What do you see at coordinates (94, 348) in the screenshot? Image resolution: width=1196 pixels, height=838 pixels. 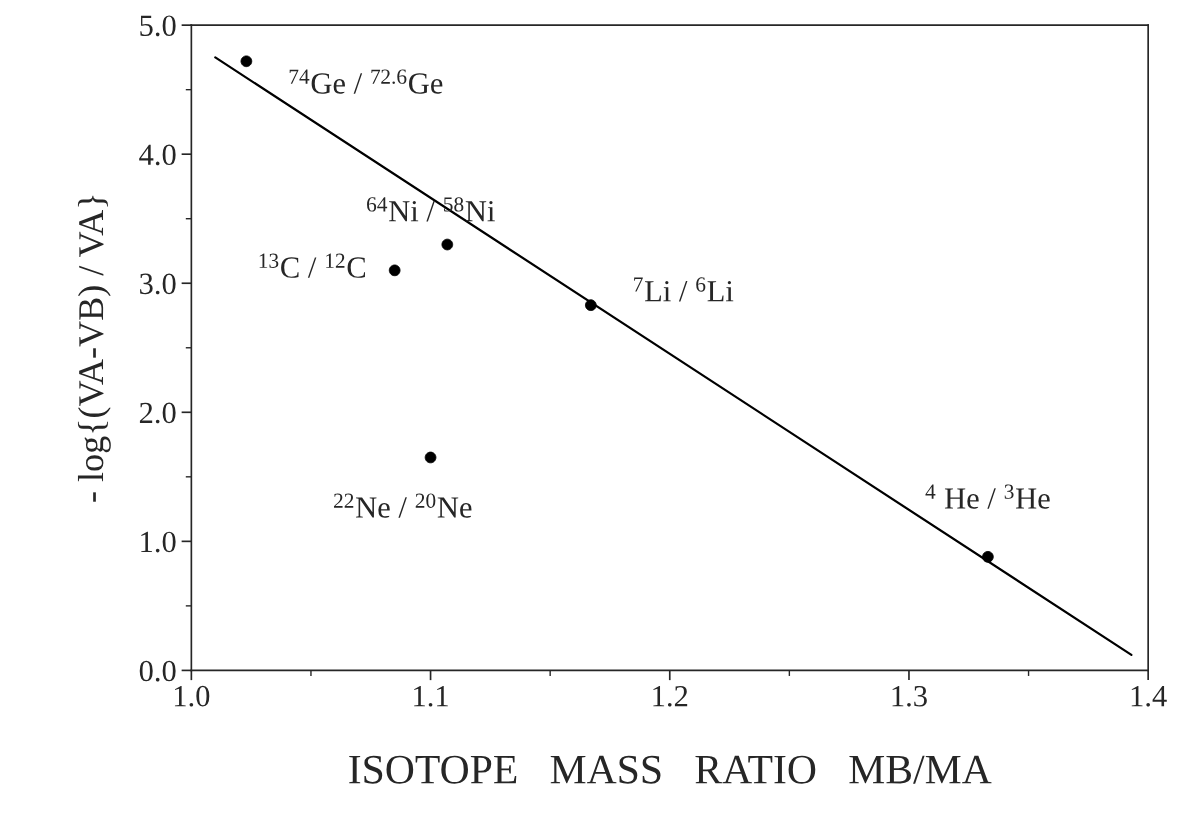 I see `y-axis-title: - log{(VA-VB) / VA}` at bounding box center [94, 348].